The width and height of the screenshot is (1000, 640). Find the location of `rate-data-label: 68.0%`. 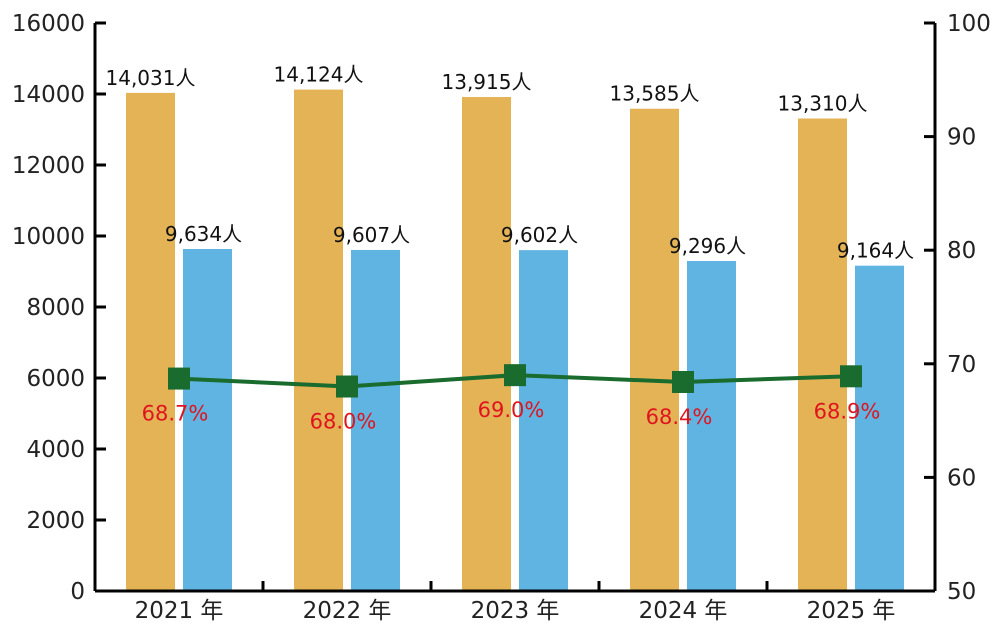

rate-data-label: 68.0% is located at coordinates (343, 422).